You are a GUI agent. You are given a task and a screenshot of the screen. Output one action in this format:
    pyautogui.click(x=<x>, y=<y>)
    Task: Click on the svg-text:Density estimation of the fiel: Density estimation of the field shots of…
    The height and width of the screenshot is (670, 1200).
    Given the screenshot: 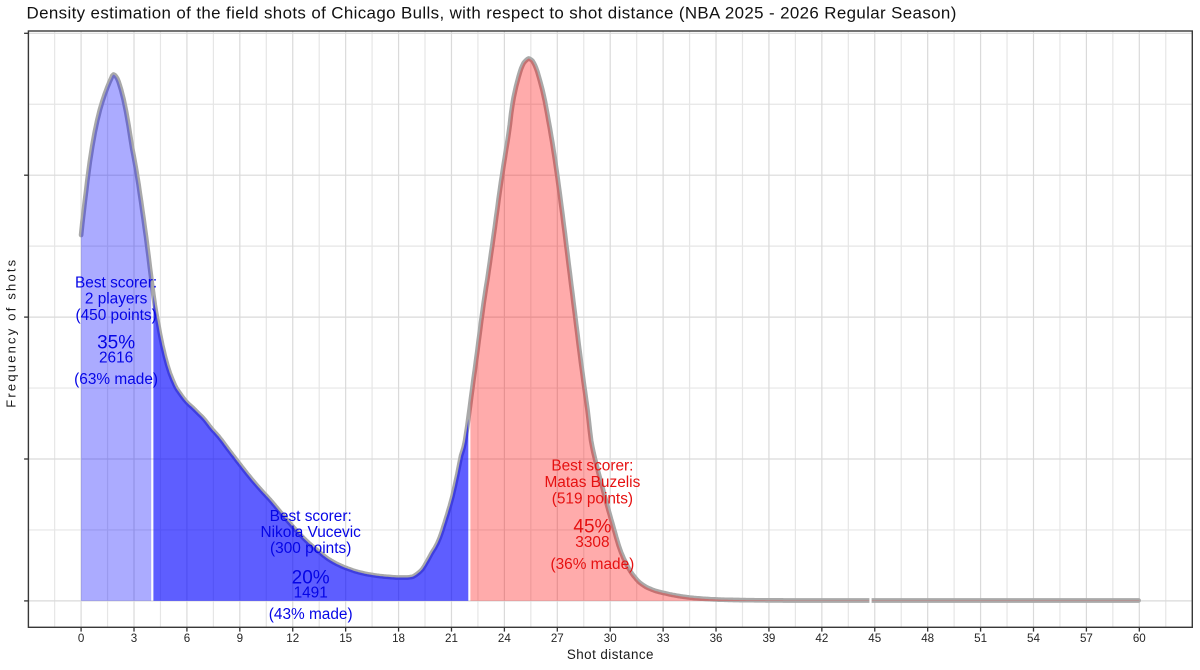 What is the action you would take?
    pyautogui.click(x=492, y=12)
    